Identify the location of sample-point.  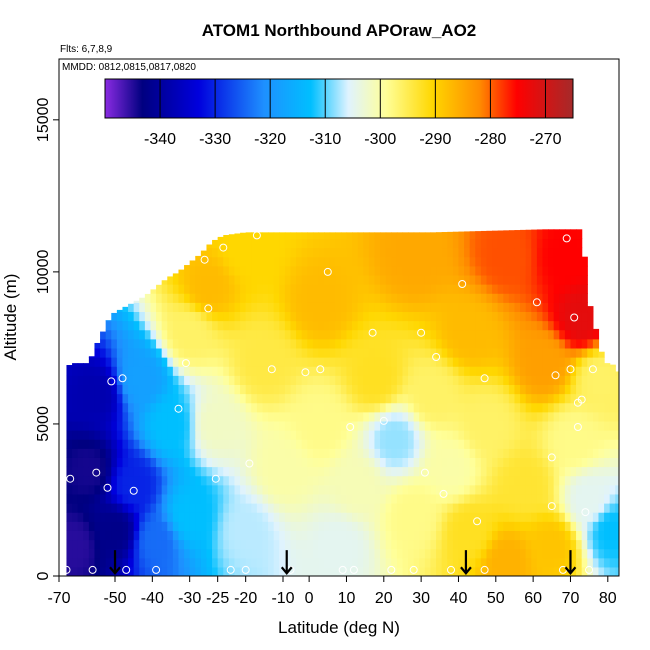
(477, 521).